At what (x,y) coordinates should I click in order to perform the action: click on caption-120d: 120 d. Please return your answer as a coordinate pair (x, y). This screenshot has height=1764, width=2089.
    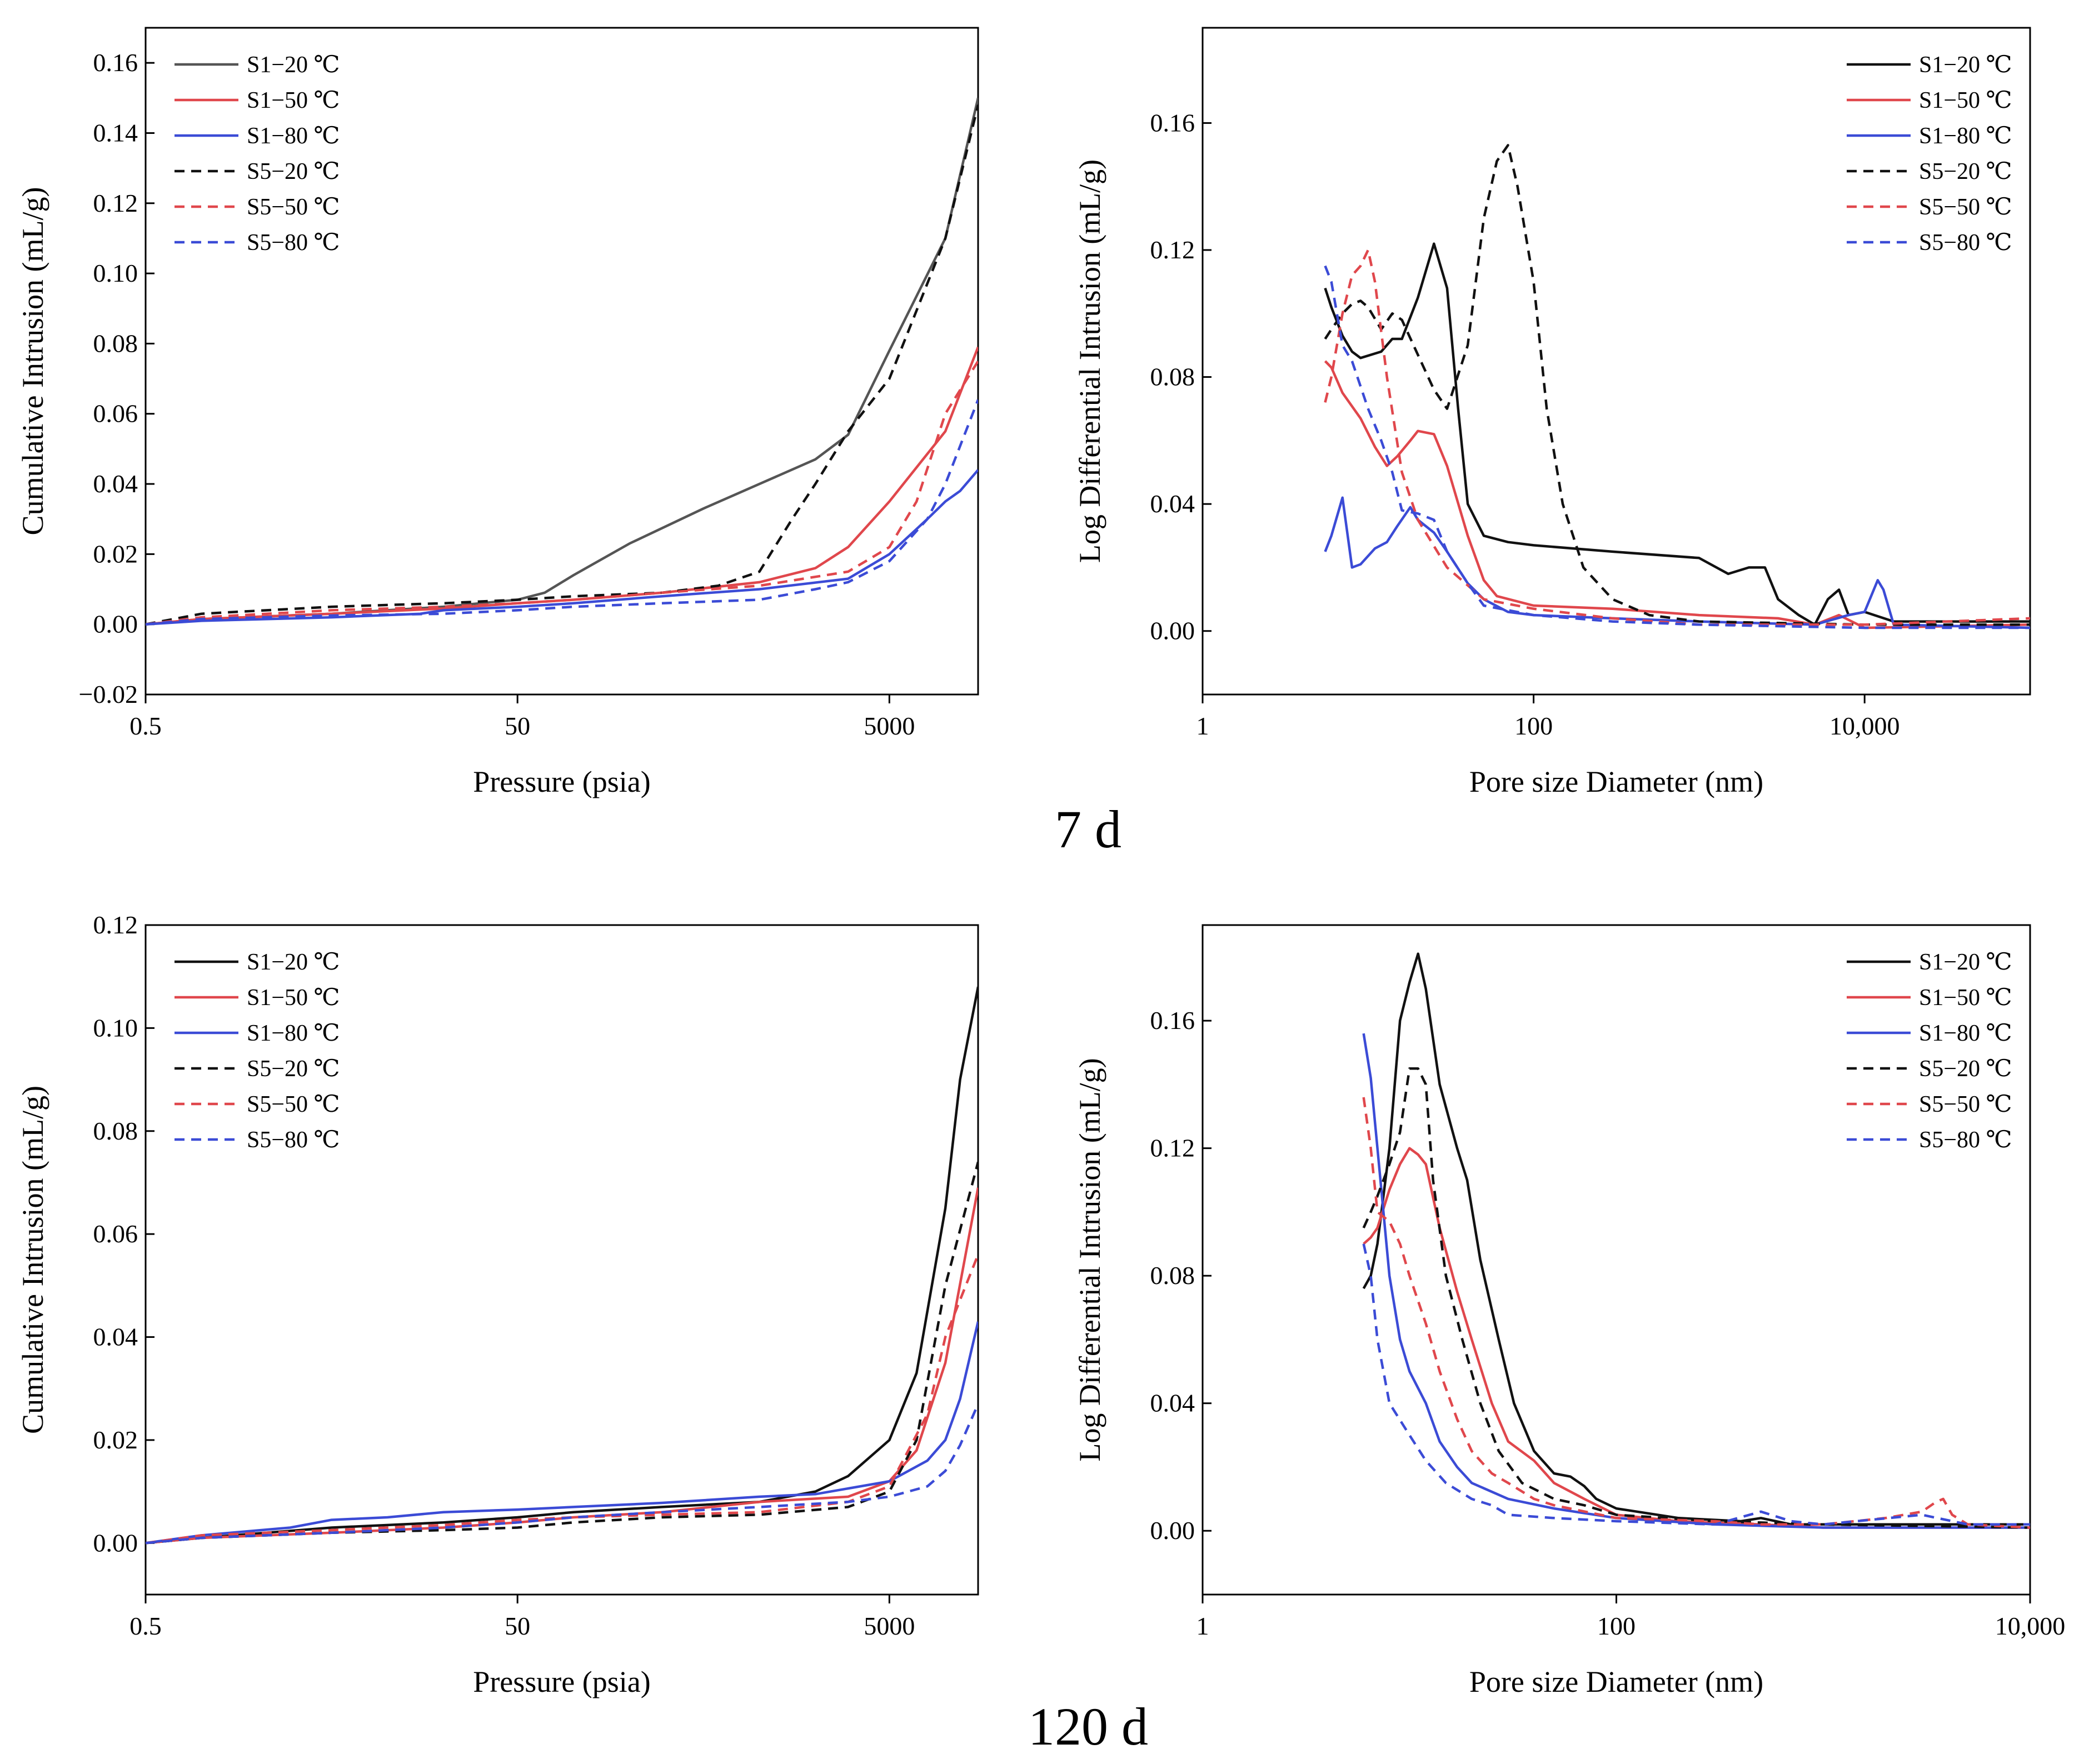
    Looking at the image, I should click on (1088, 1726).